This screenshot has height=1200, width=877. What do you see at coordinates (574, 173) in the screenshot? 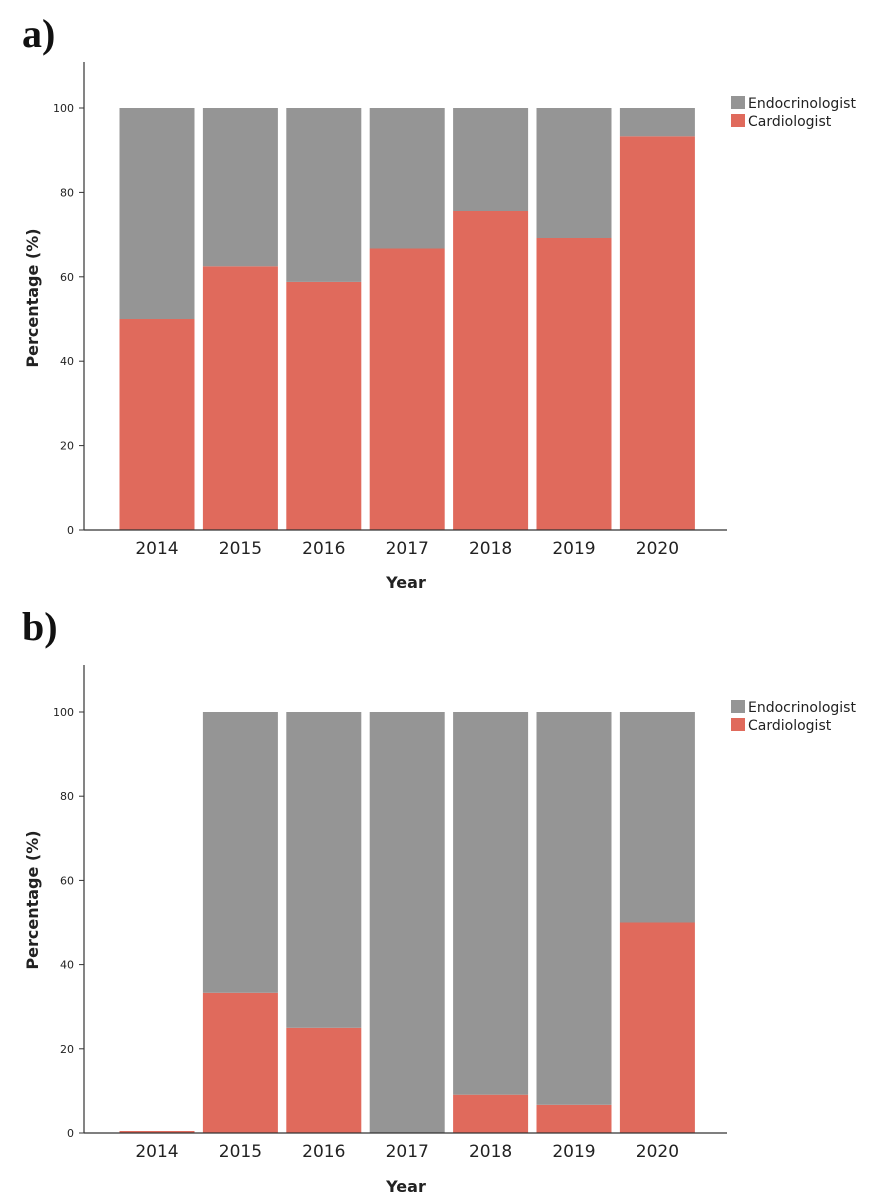
I see `bar-endocrinologist-2019-a` at bounding box center [574, 173].